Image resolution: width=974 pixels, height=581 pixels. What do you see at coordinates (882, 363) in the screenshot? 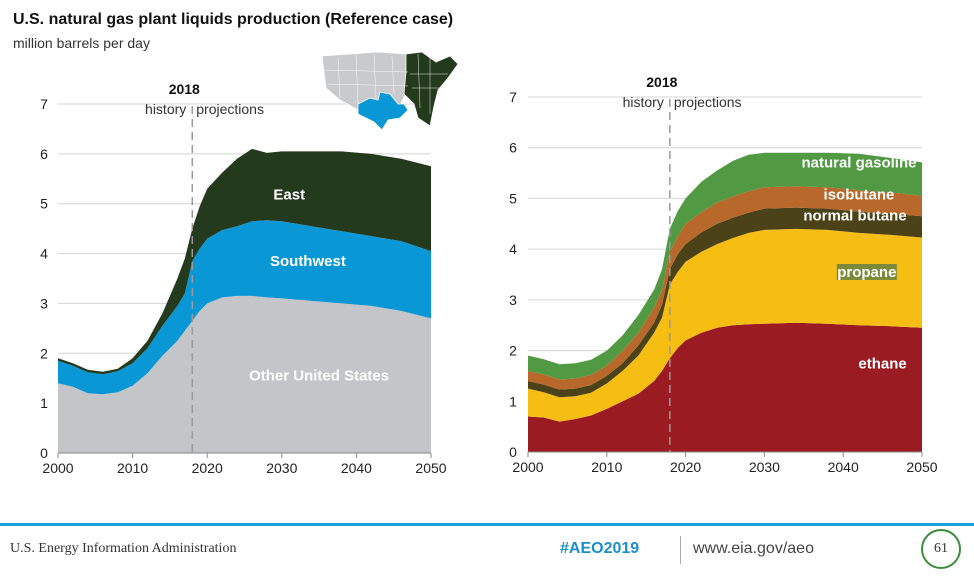
I see `series-label-ethane: ethane` at bounding box center [882, 363].